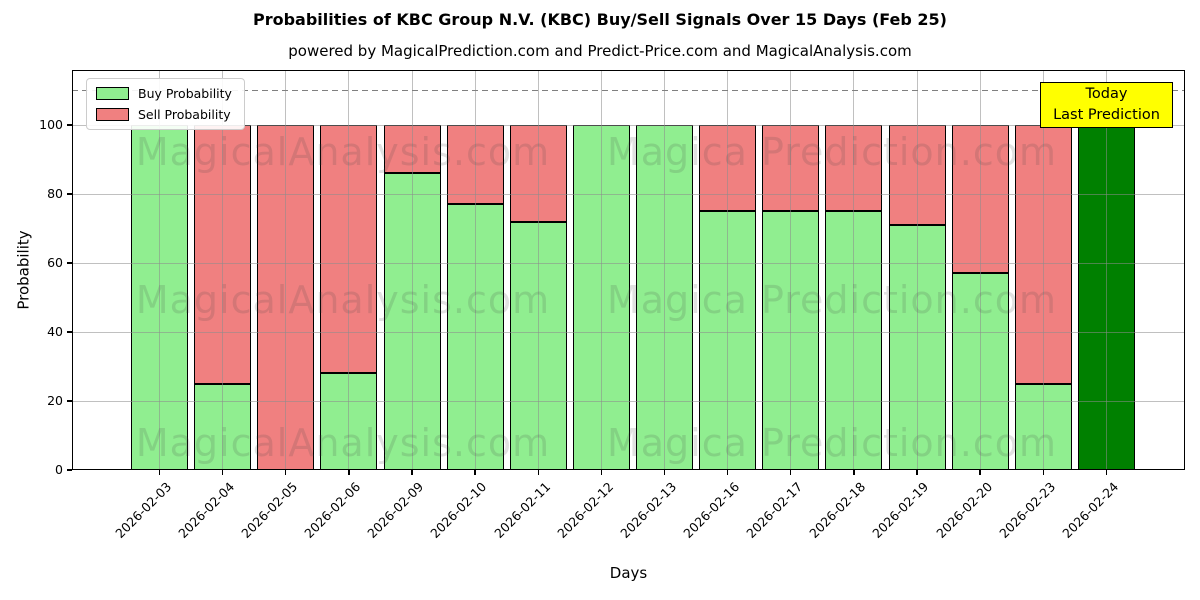 The image size is (1200, 600). I want to click on x-tick-label: 2026-02-17, so click(774, 510).